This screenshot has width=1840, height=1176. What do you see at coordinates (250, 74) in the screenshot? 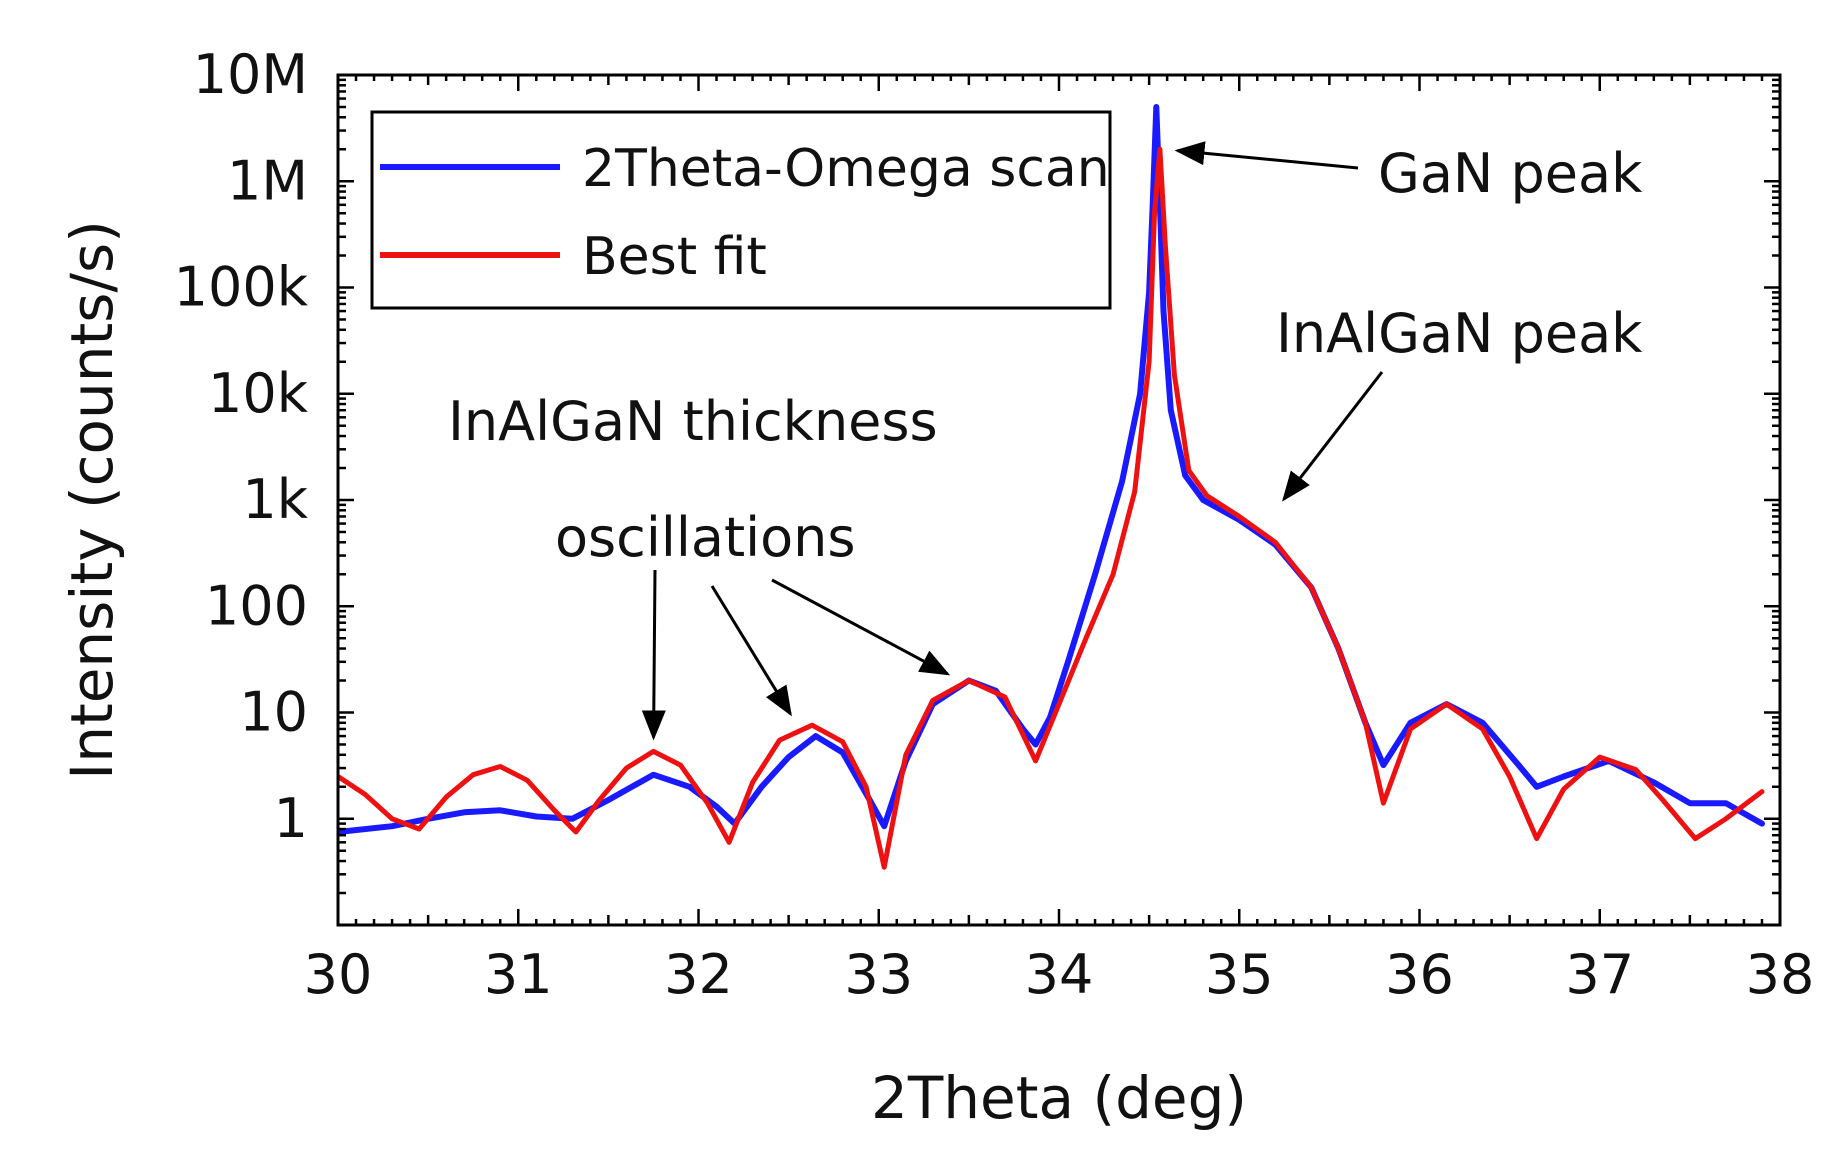
I see `y-tick-label: 10M` at bounding box center [250, 74].